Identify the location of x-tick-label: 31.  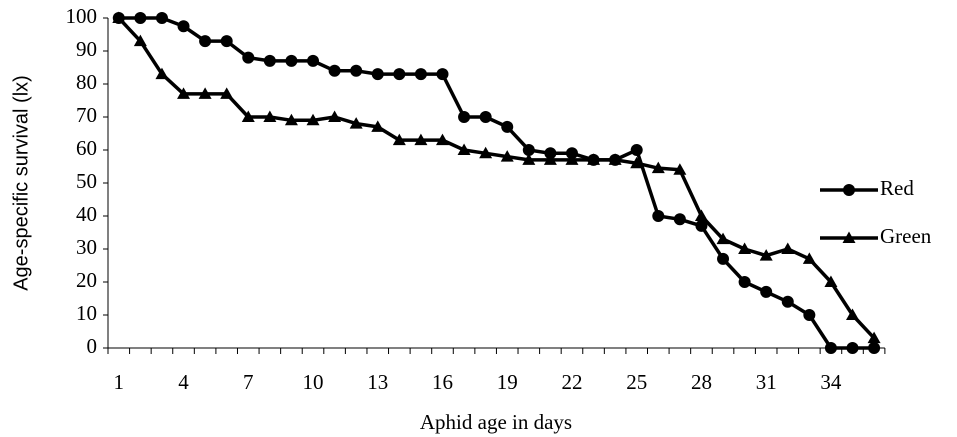
(766, 382).